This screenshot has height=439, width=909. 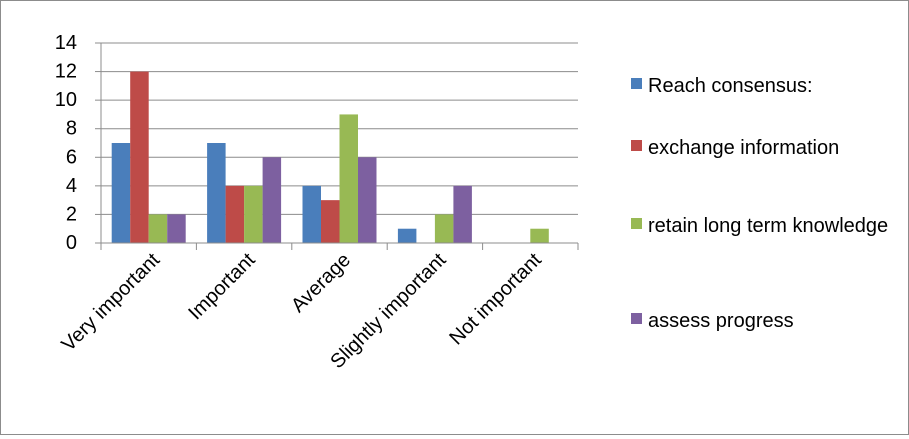 What do you see at coordinates (216, 193) in the screenshot?
I see `bar-reach-consensus-important` at bounding box center [216, 193].